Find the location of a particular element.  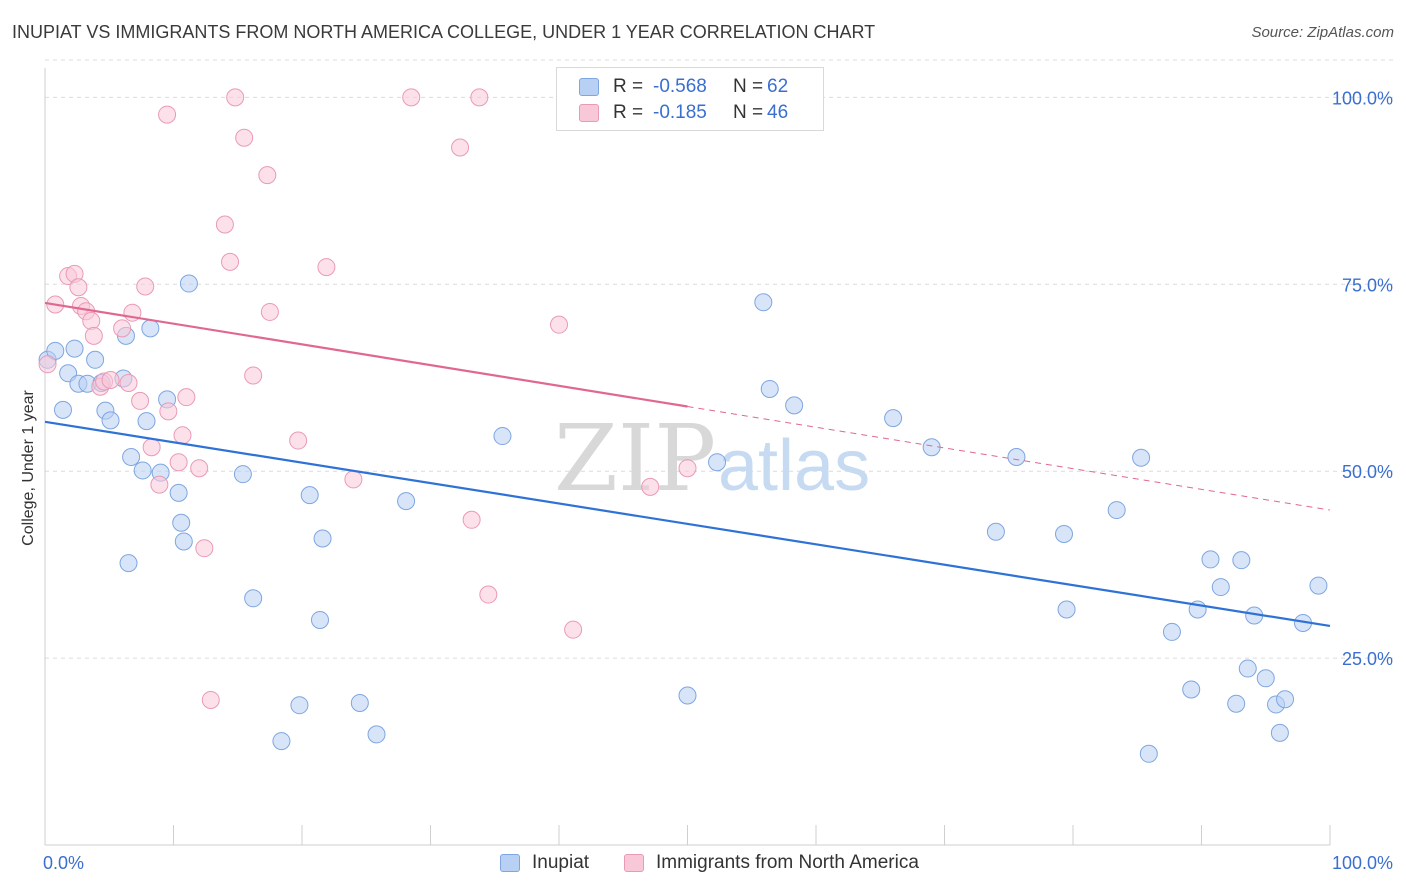

series-legend: Inupiat Immigrants from North America is located at coordinates (703, 865).